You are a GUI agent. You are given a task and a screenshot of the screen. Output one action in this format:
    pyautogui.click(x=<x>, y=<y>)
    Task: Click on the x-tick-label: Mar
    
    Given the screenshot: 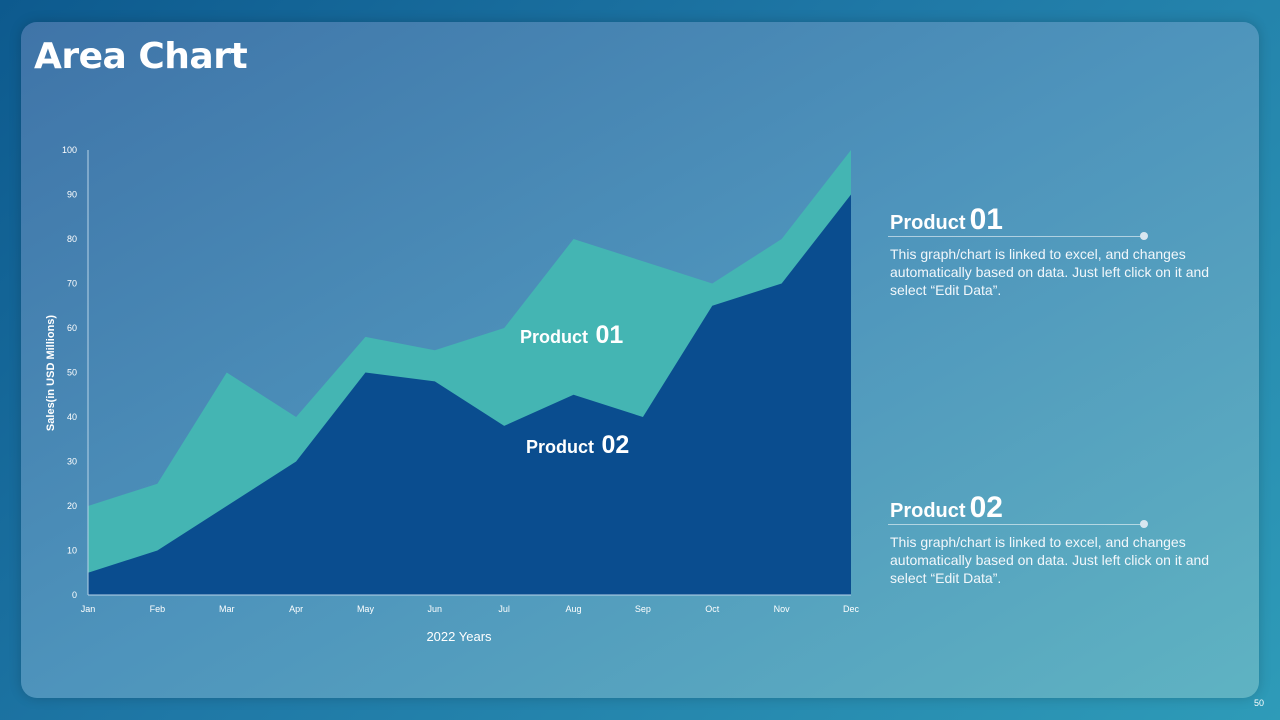 What is the action you would take?
    pyautogui.click(x=227, y=609)
    